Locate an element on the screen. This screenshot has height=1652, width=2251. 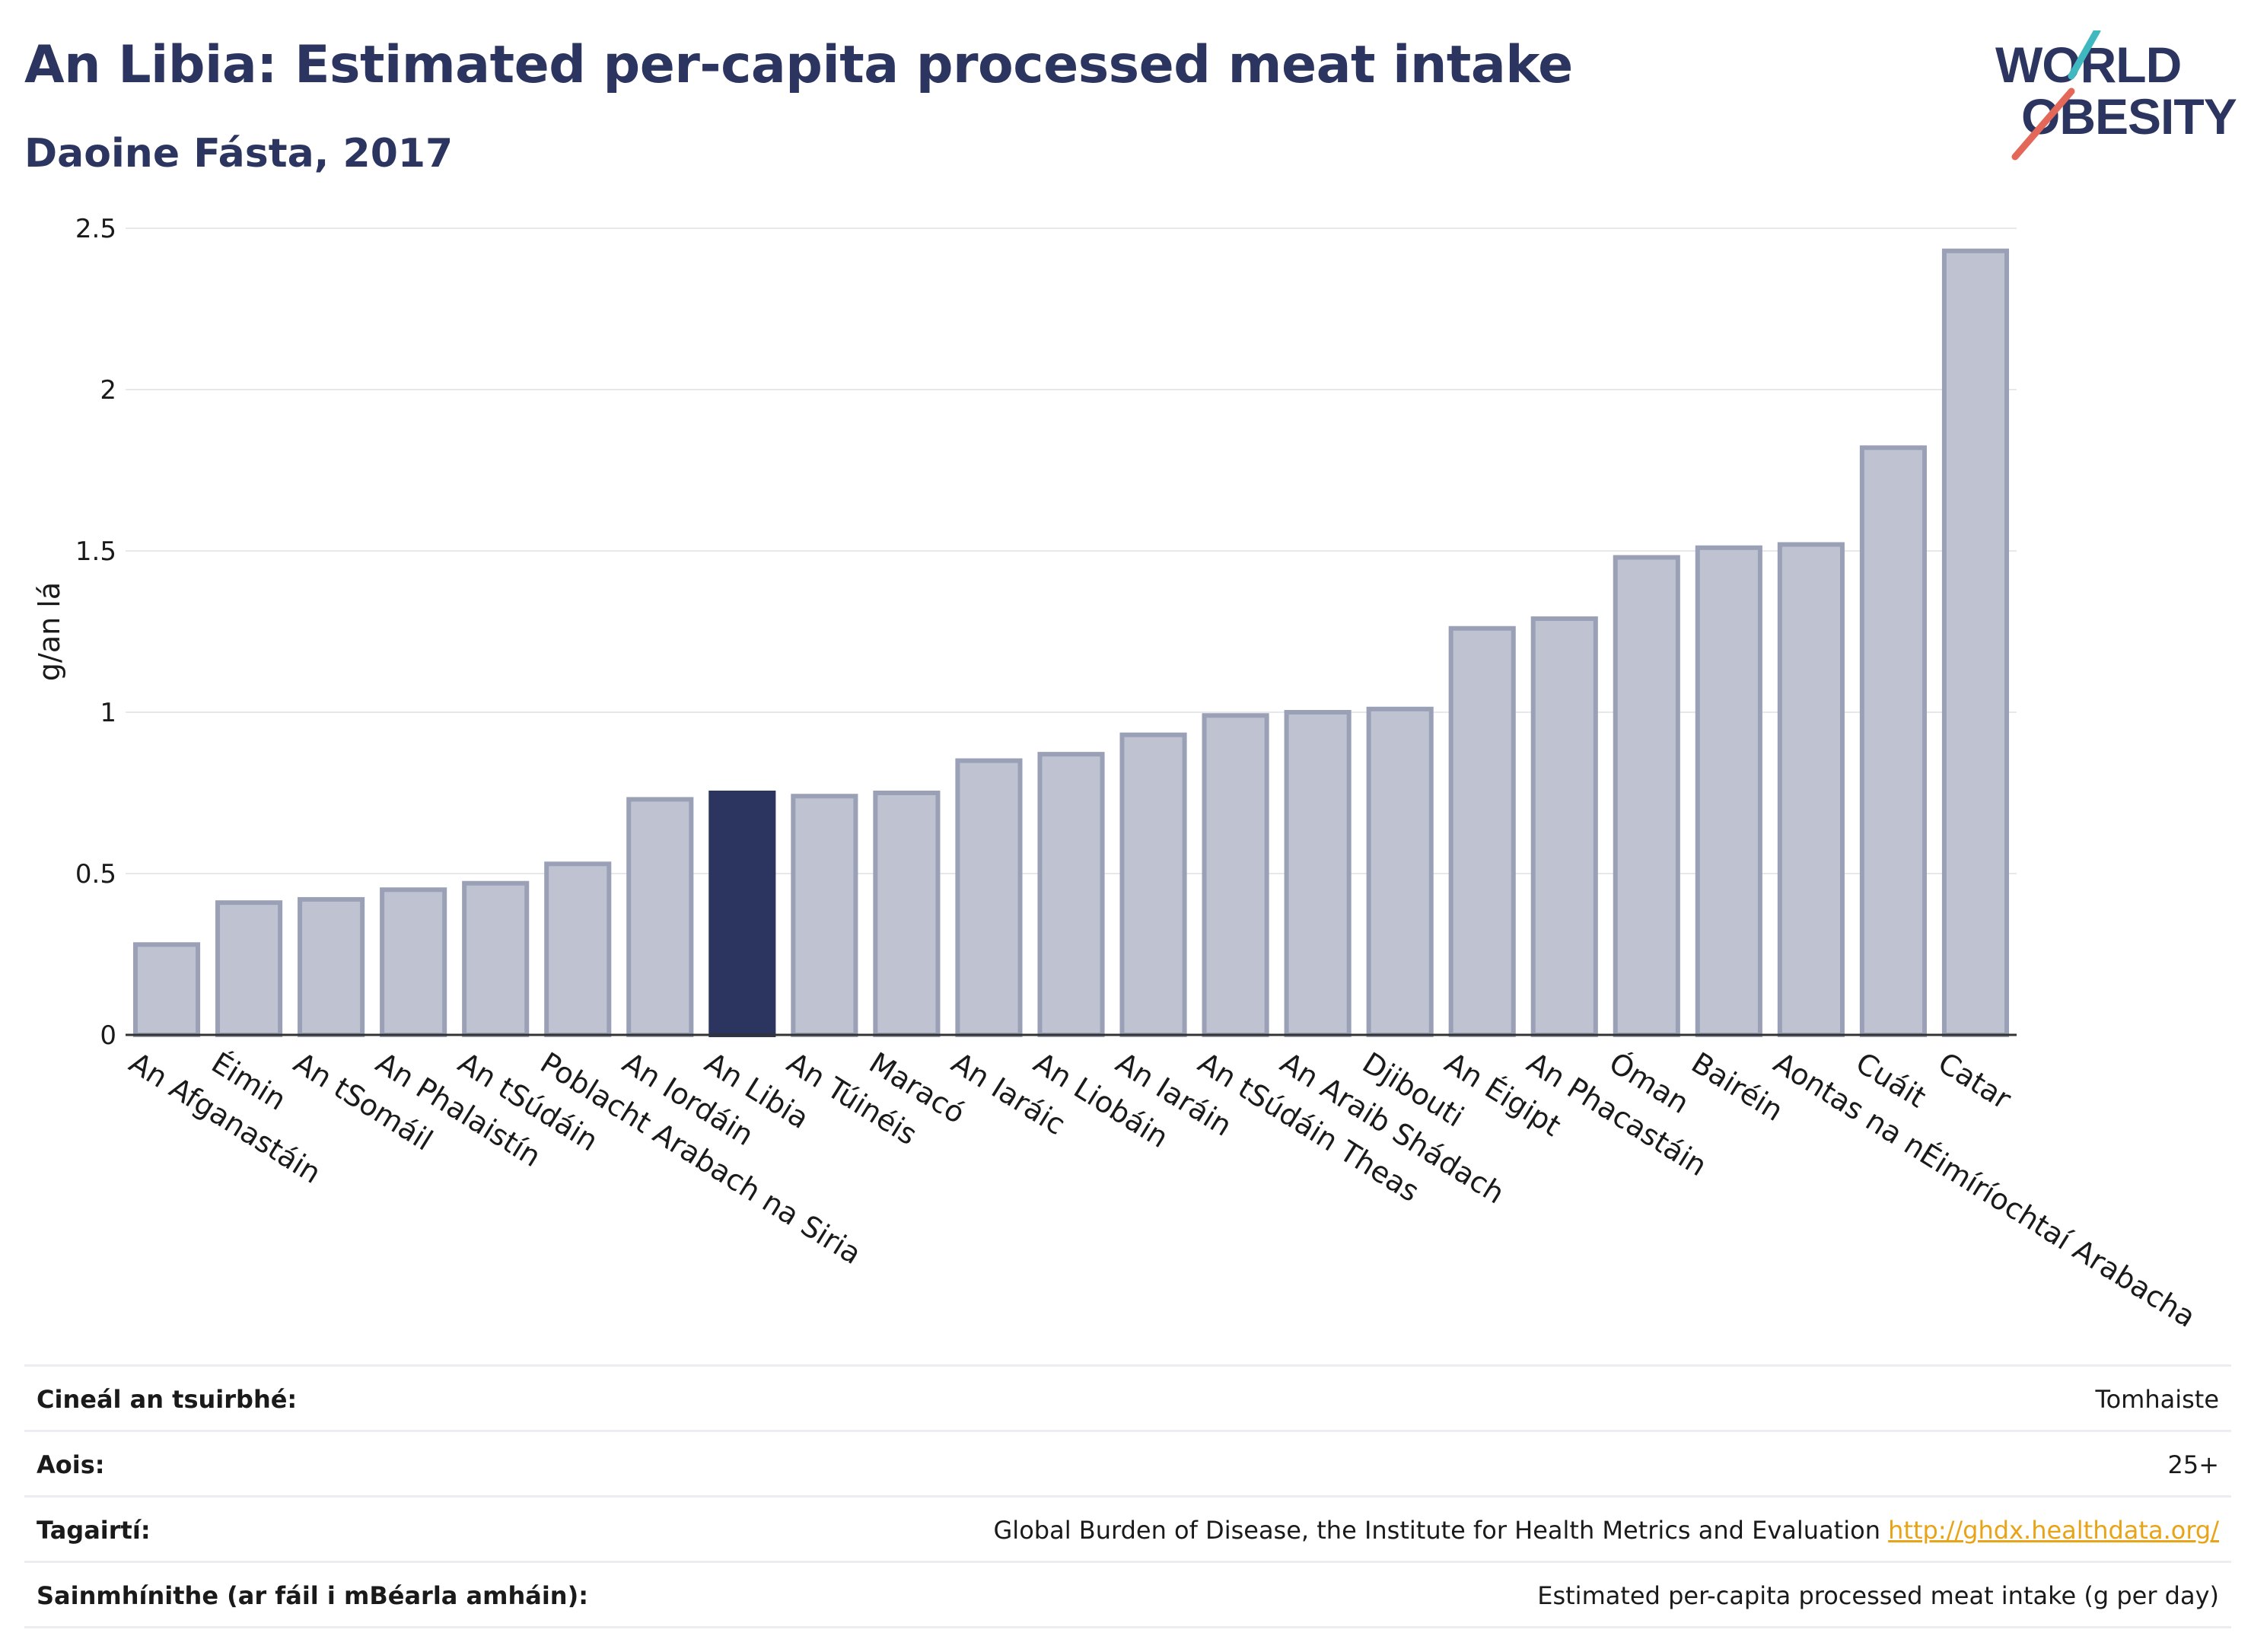
info-label: Cineál an tsuirbhé: is located at coordinates (167, 1399).